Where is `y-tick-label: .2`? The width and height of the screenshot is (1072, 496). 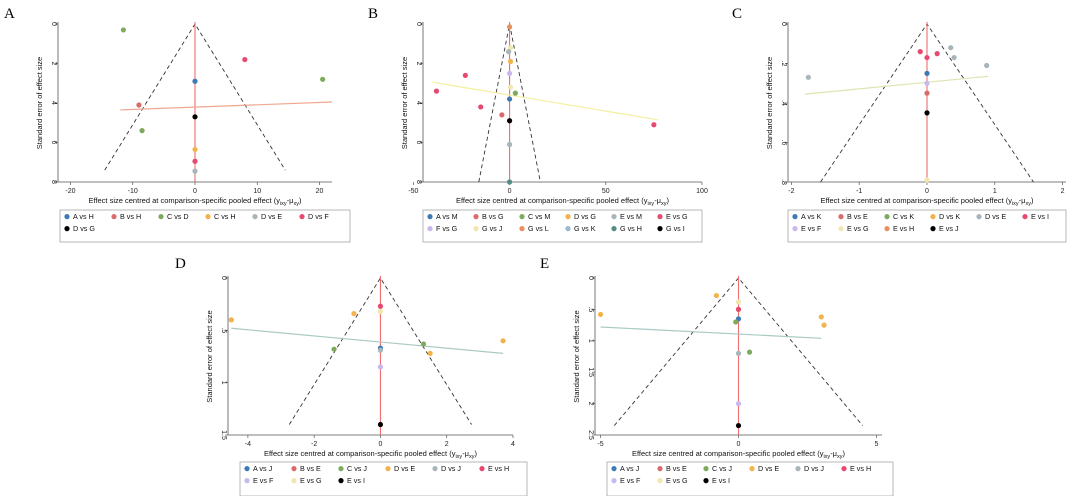 y-tick-label: .2 is located at coordinates (783, 64).